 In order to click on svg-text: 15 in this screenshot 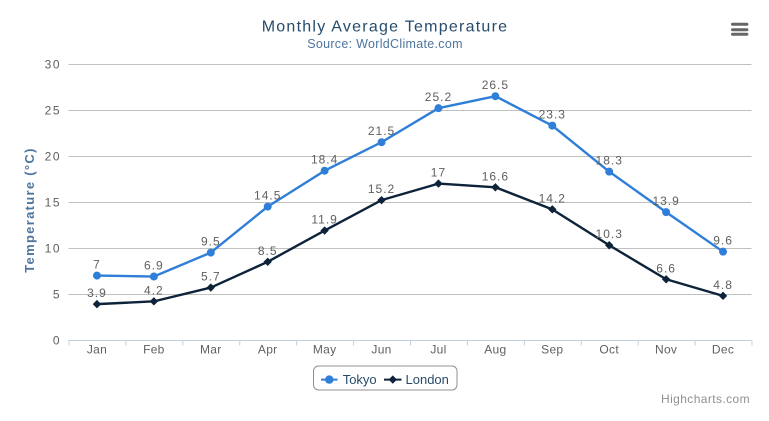, I will do `click(53, 203)`.